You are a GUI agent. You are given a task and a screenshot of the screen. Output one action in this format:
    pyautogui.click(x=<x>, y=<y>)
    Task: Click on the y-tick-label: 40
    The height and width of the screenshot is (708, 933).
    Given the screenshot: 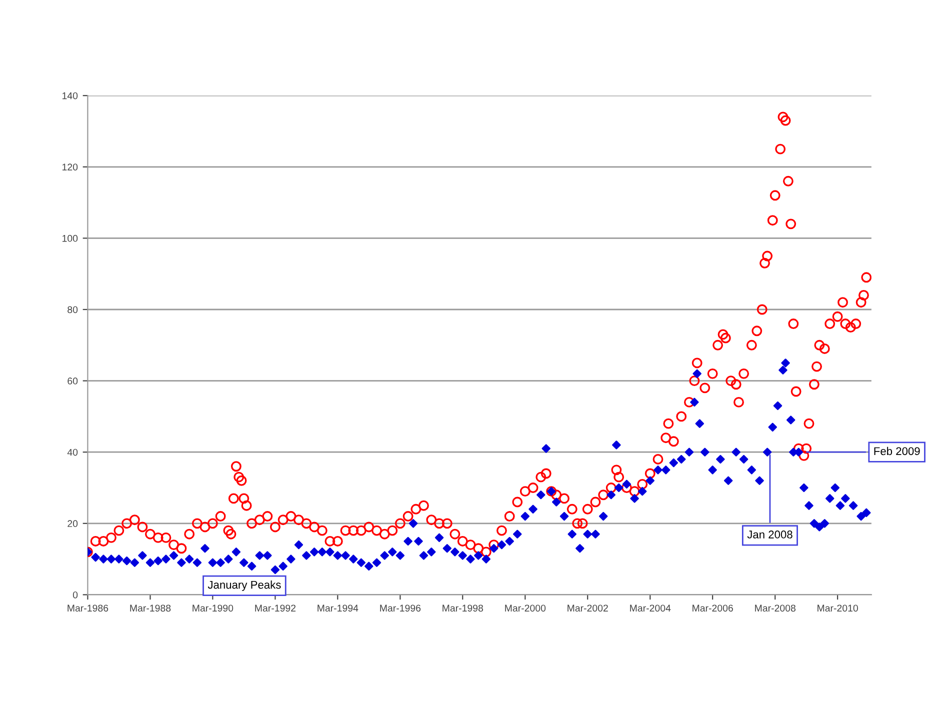 What is the action you would take?
    pyautogui.click(x=72, y=452)
    